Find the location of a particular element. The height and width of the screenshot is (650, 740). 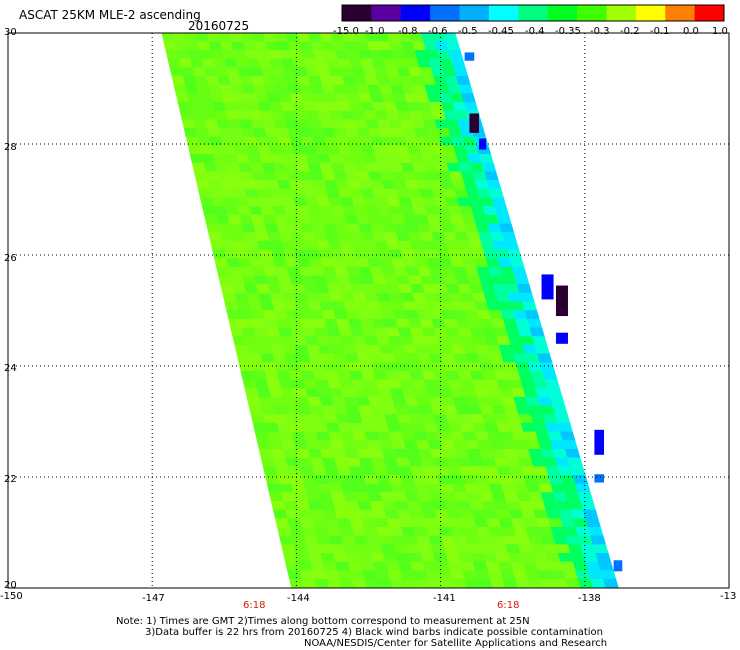

colorbar-label: -0.35 is located at coordinates (568, 31).